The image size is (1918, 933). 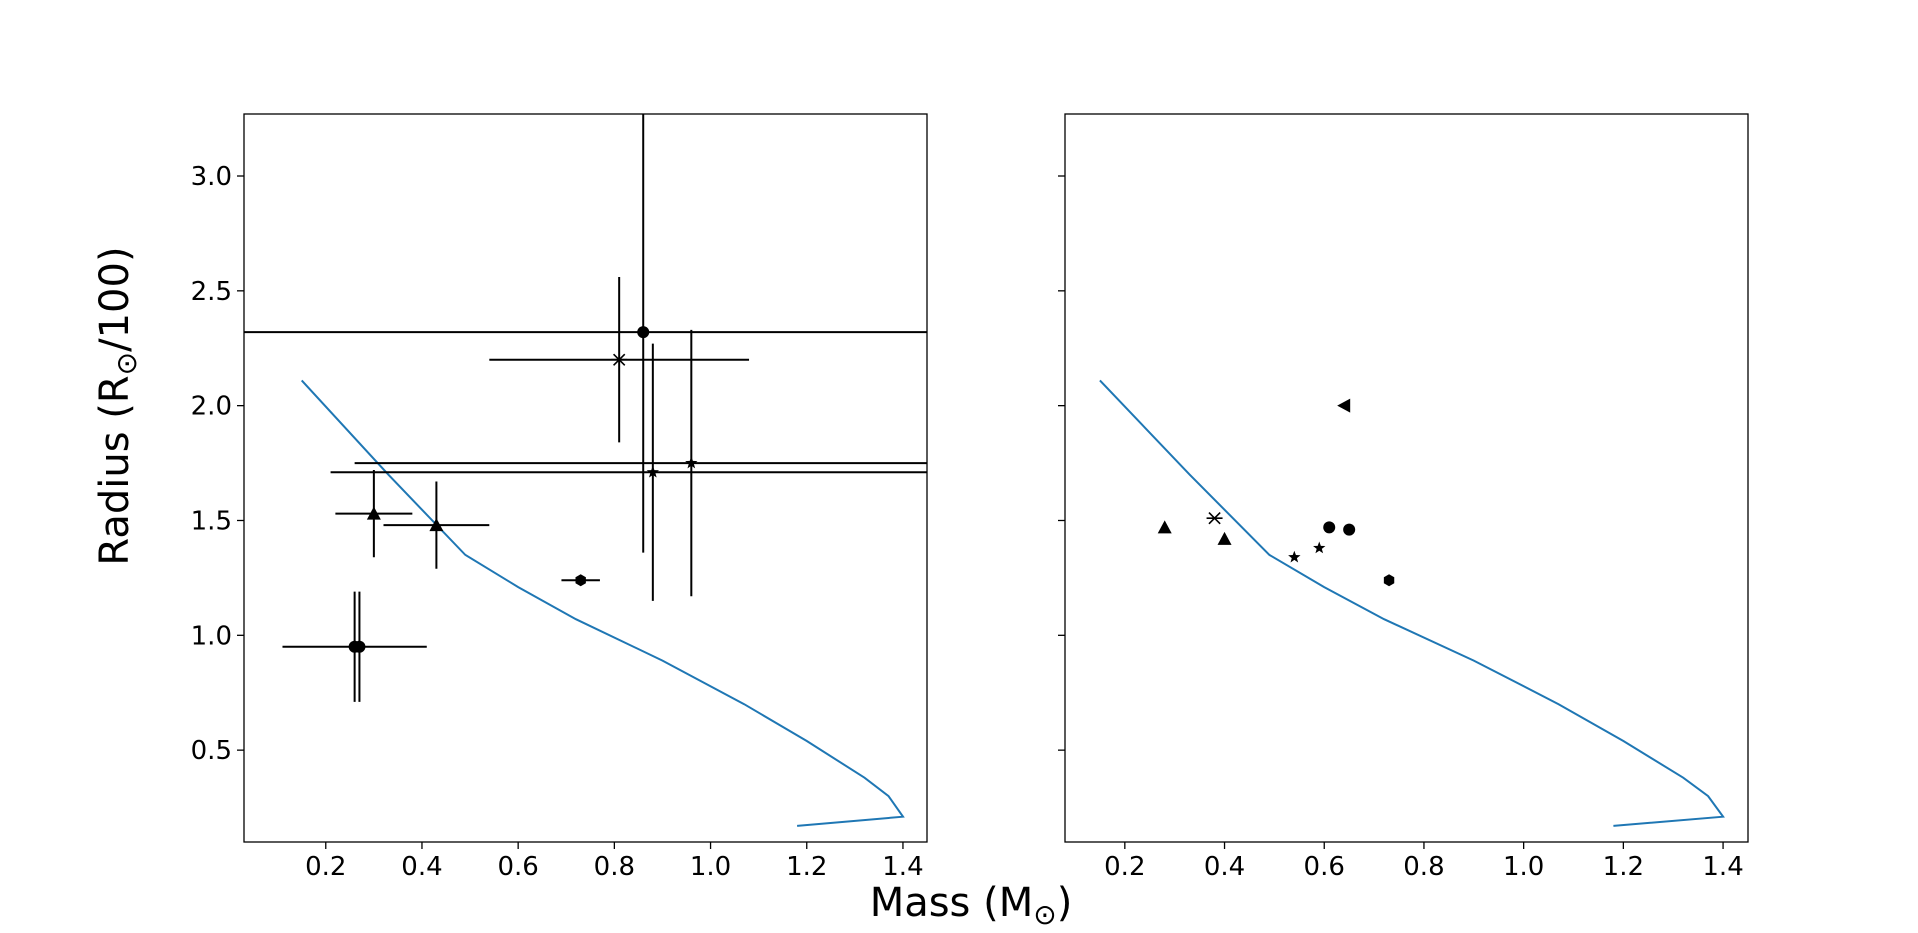 I want to click on y-axis-label: Radius (R⊙/100), so click(x=117, y=405).